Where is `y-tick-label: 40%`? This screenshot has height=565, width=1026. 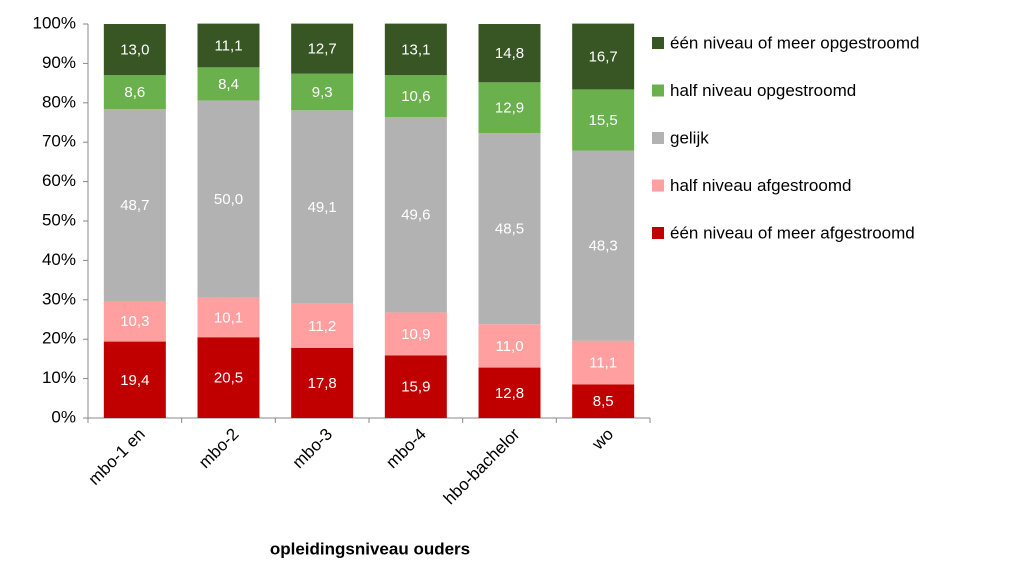
y-tick-label: 40% is located at coordinates (59, 259).